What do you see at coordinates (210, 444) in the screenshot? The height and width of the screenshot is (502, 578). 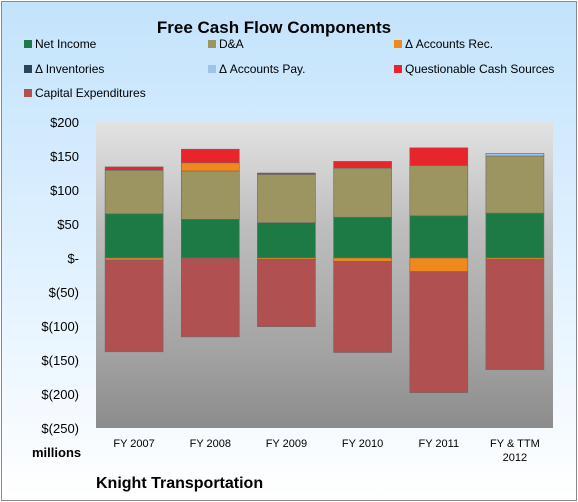 I see `x-tick-label-fy-2008: FY 2008` at bounding box center [210, 444].